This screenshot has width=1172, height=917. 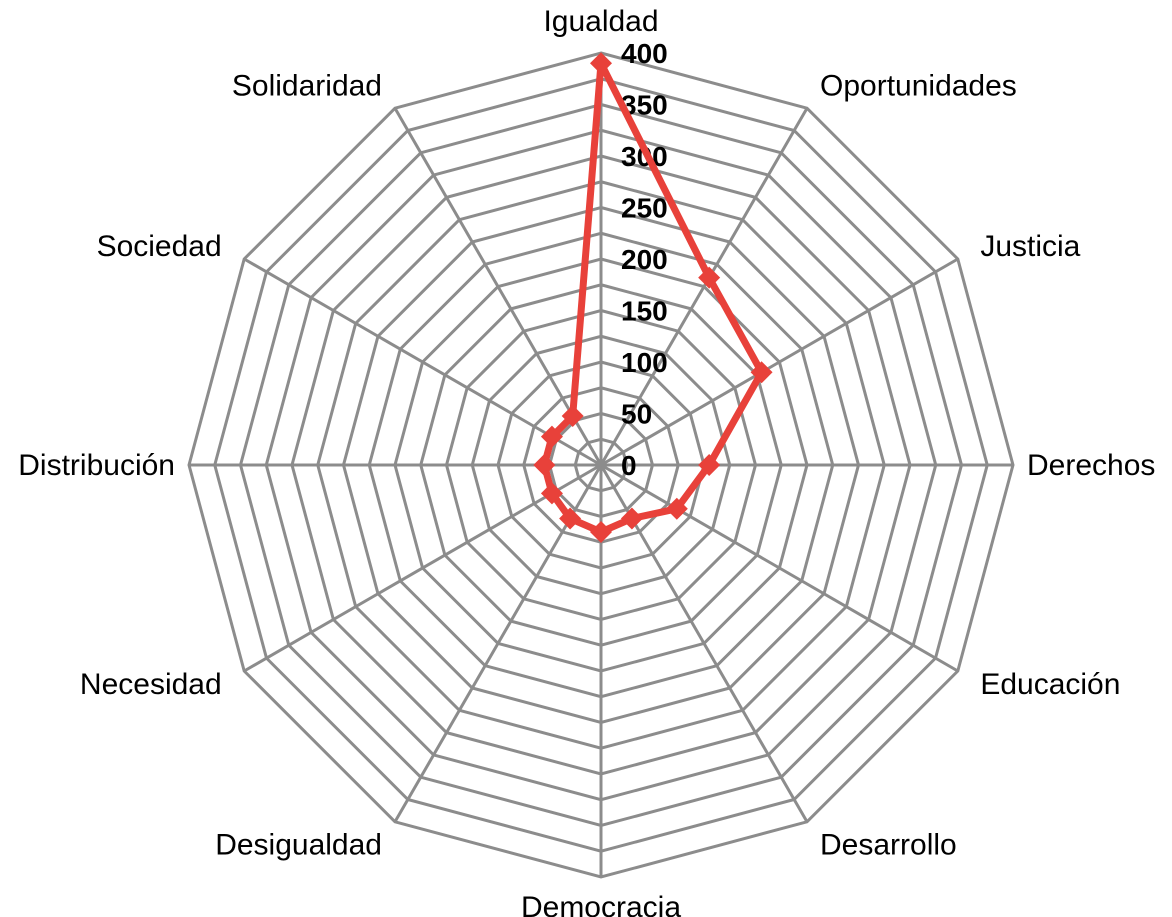 What do you see at coordinates (601, 904) in the screenshot?
I see `category-label: Democracia` at bounding box center [601, 904].